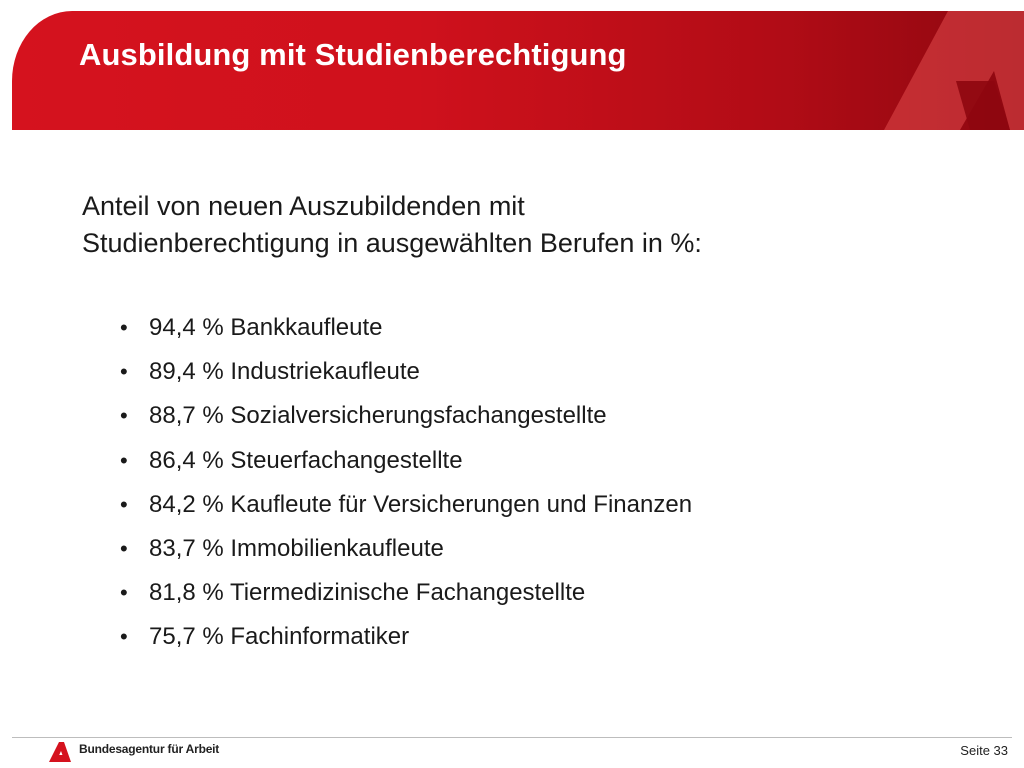 The height and width of the screenshot is (768, 1024). Describe the element at coordinates (266, 327) in the screenshot. I see `list-item-text: 94,4 % Bankkaufleute` at that location.